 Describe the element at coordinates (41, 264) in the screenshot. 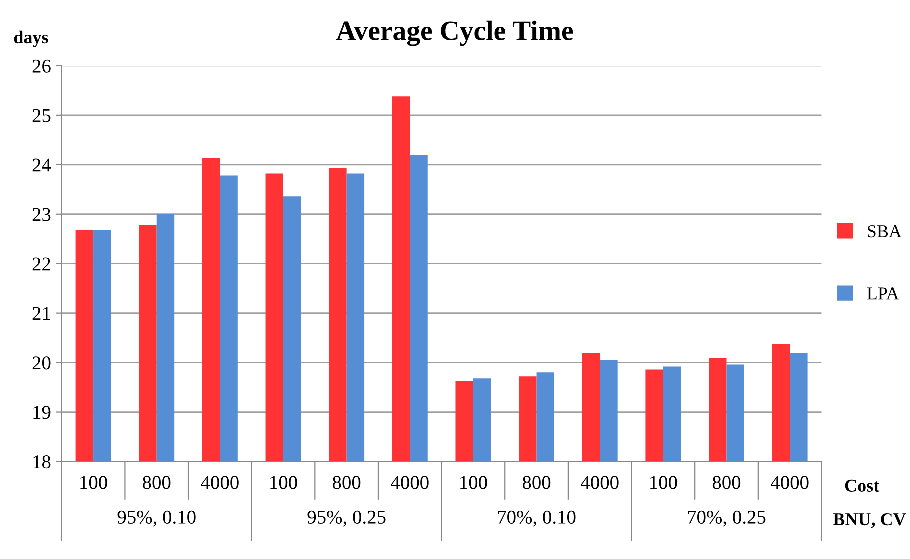

I see `y-tick-label: 22` at that location.